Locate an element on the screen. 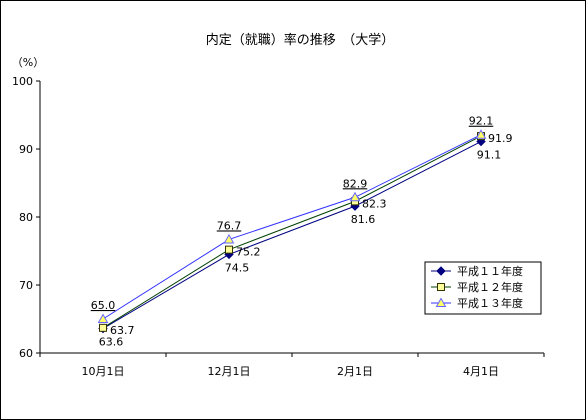 This screenshot has width=586, height=420. y-tick-label: 100 is located at coordinates (22, 81).